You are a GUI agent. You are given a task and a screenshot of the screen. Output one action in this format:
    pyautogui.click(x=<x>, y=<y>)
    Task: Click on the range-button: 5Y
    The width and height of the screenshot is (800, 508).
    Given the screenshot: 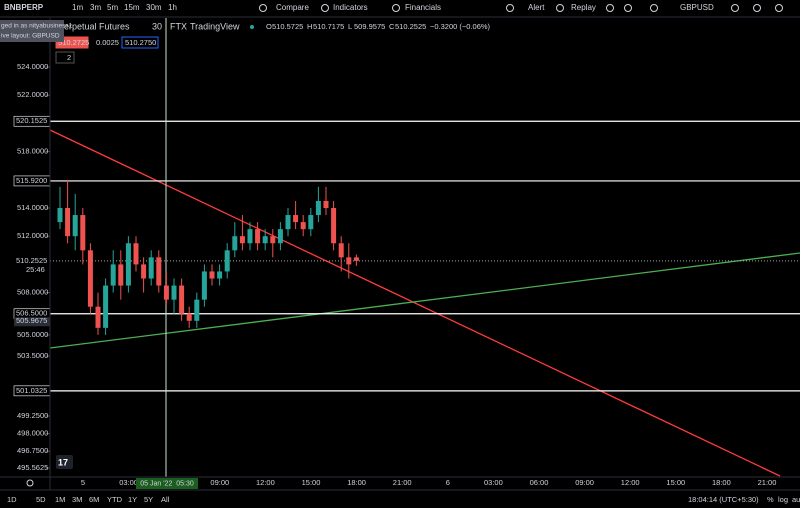 What is the action you would take?
    pyautogui.click(x=148, y=499)
    